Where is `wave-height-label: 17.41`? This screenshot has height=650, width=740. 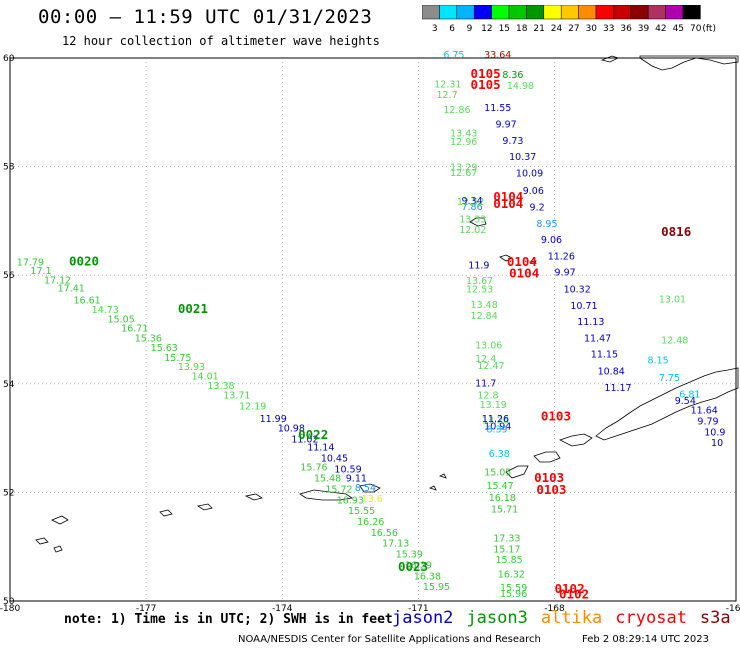 wave-height-label: 17.41 is located at coordinates (71, 288).